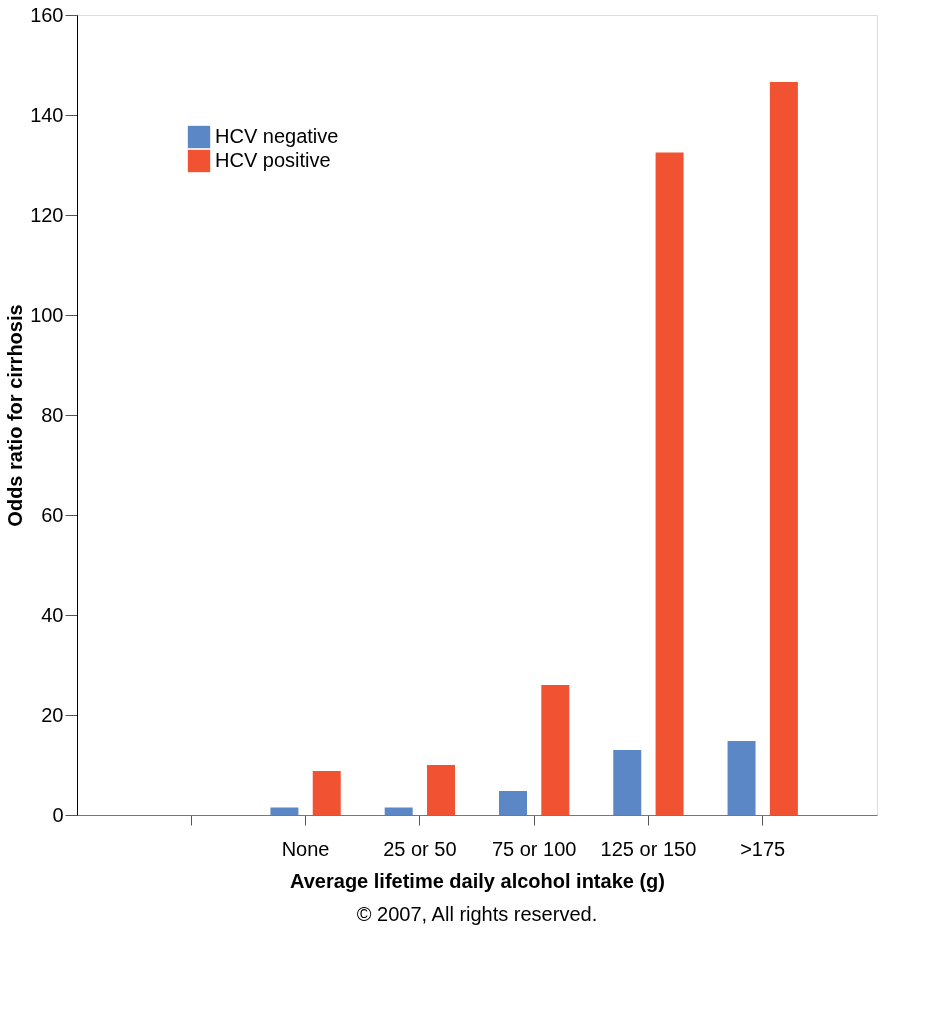 This screenshot has width=935, height=1013. Describe the element at coordinates (52, 714) in the screenshot. I see `y-tick-label: 20` at that location.